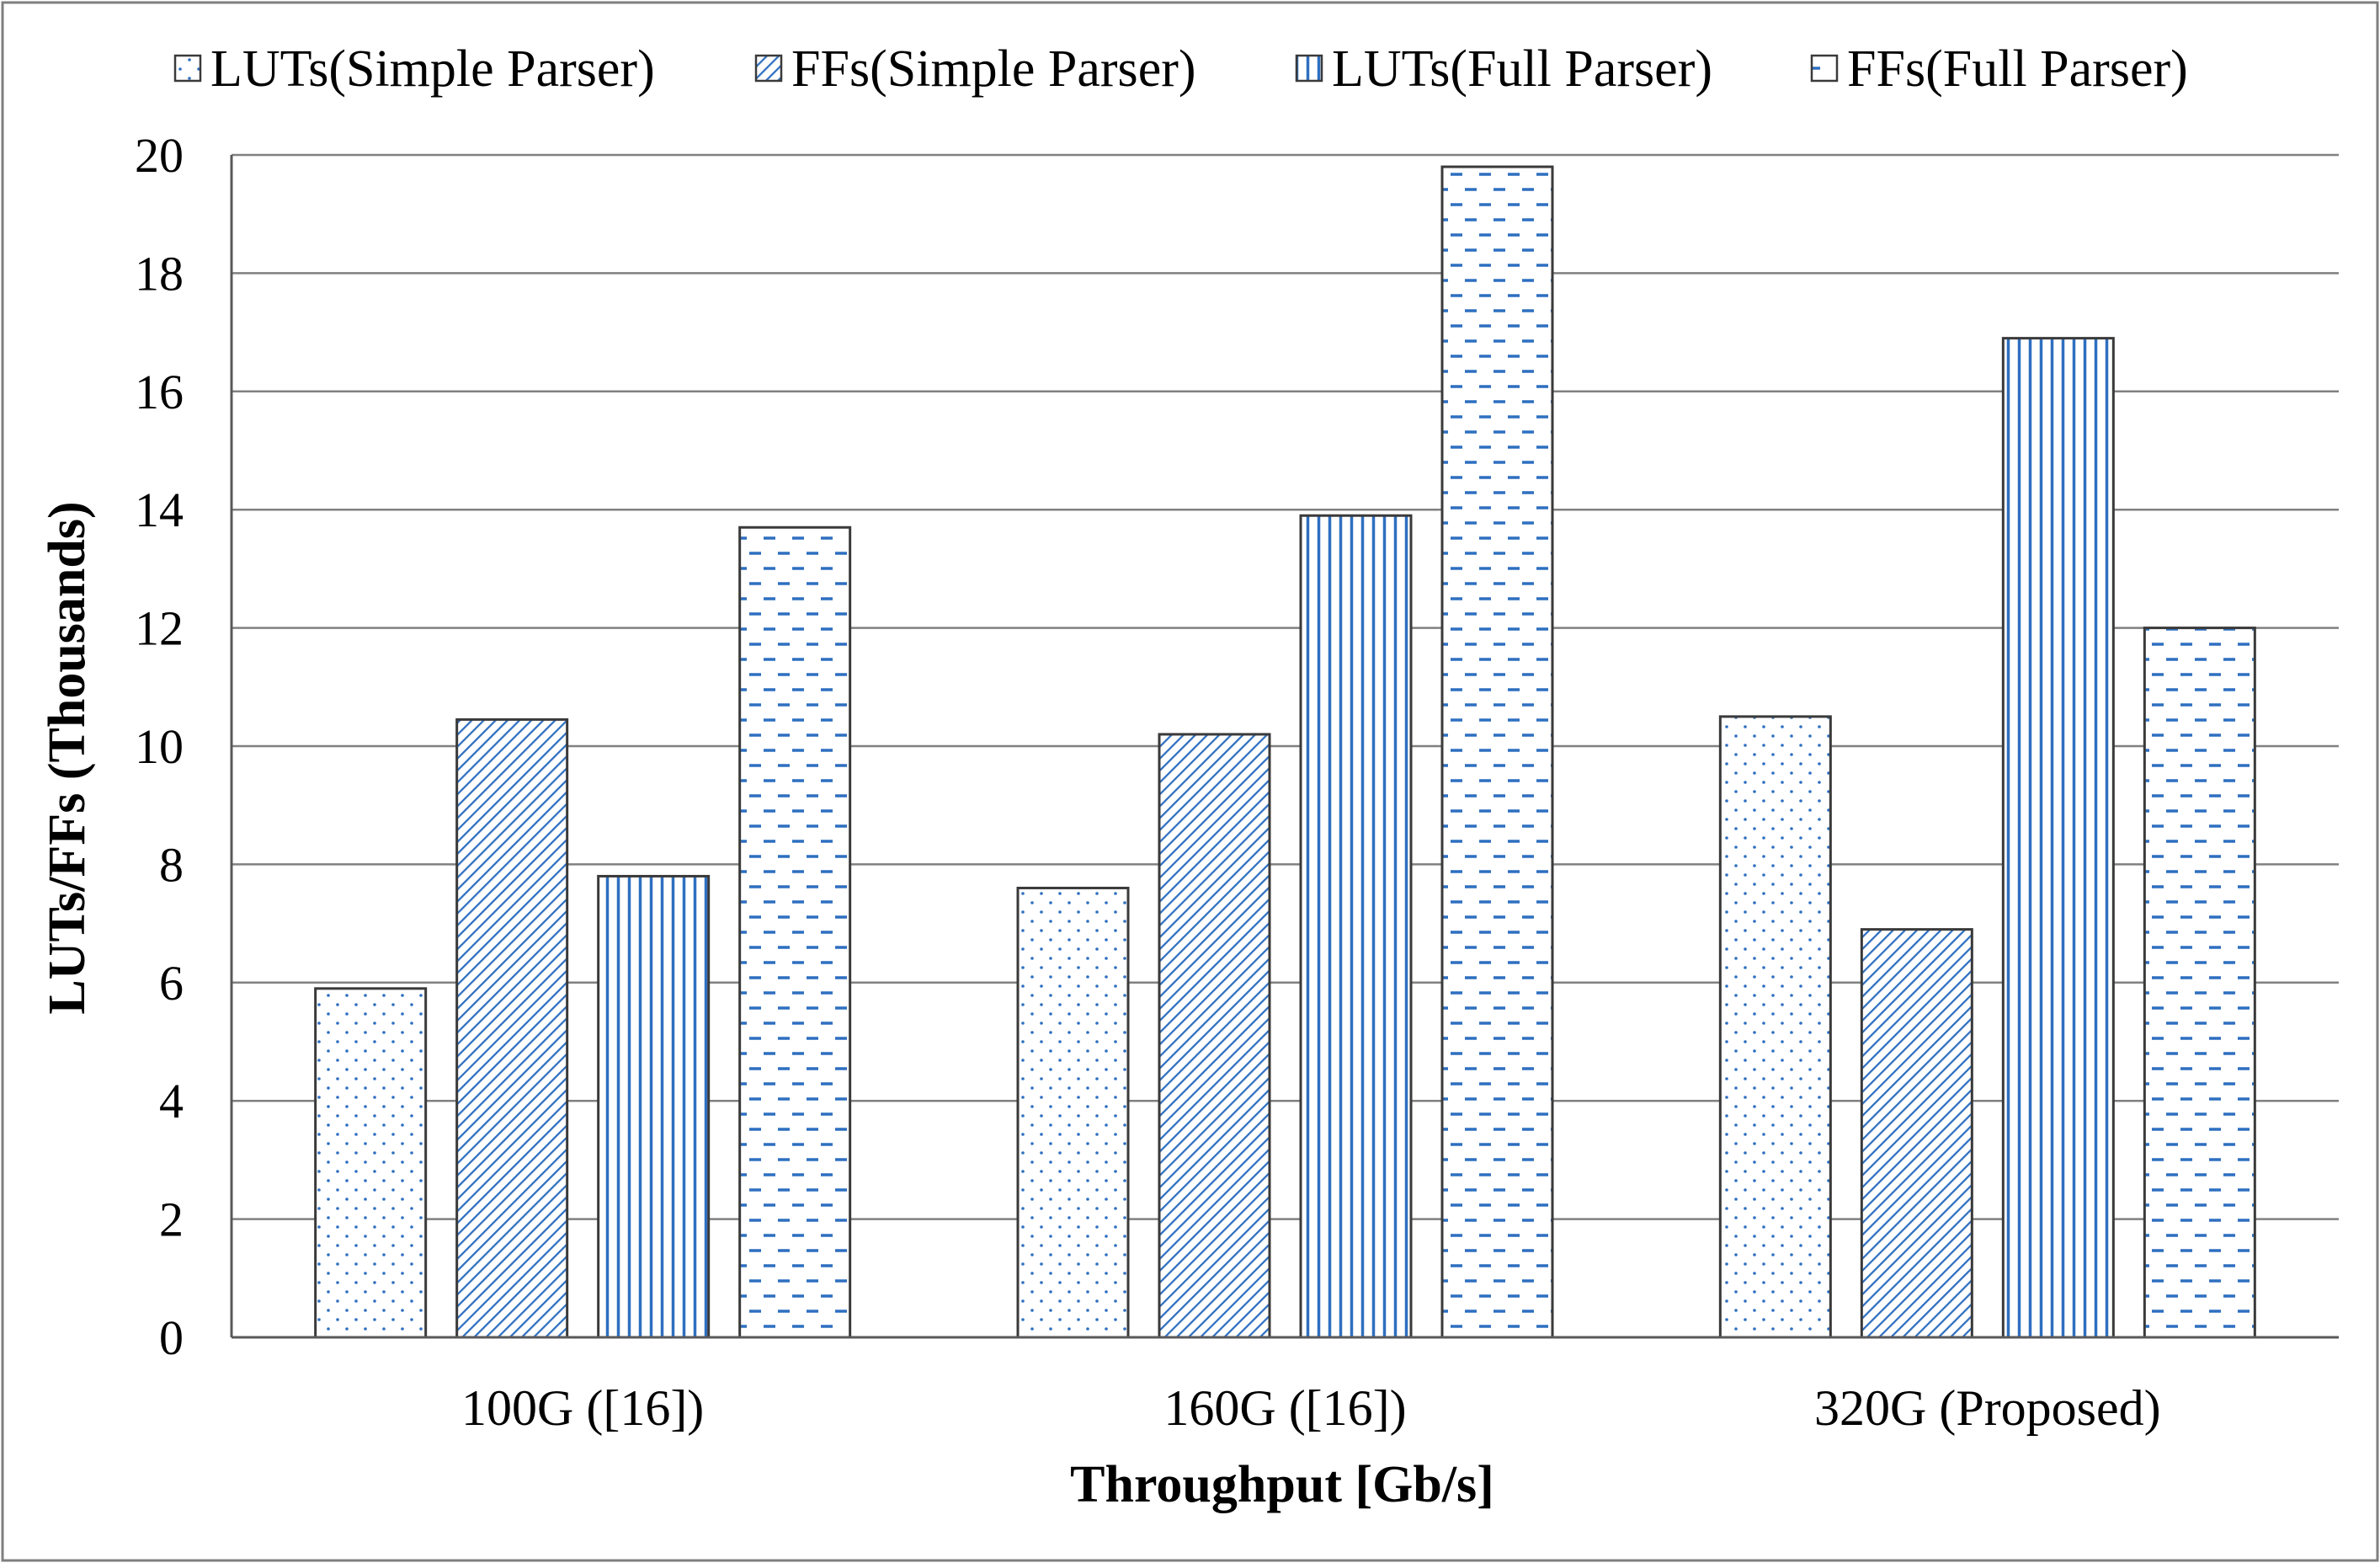 This screenshot has width=2380, height=1563. What do you see at coordinates (1309, 68) in the screenshot?
I see `legend-swatch-vertical` at bounding box center [1309, 68].